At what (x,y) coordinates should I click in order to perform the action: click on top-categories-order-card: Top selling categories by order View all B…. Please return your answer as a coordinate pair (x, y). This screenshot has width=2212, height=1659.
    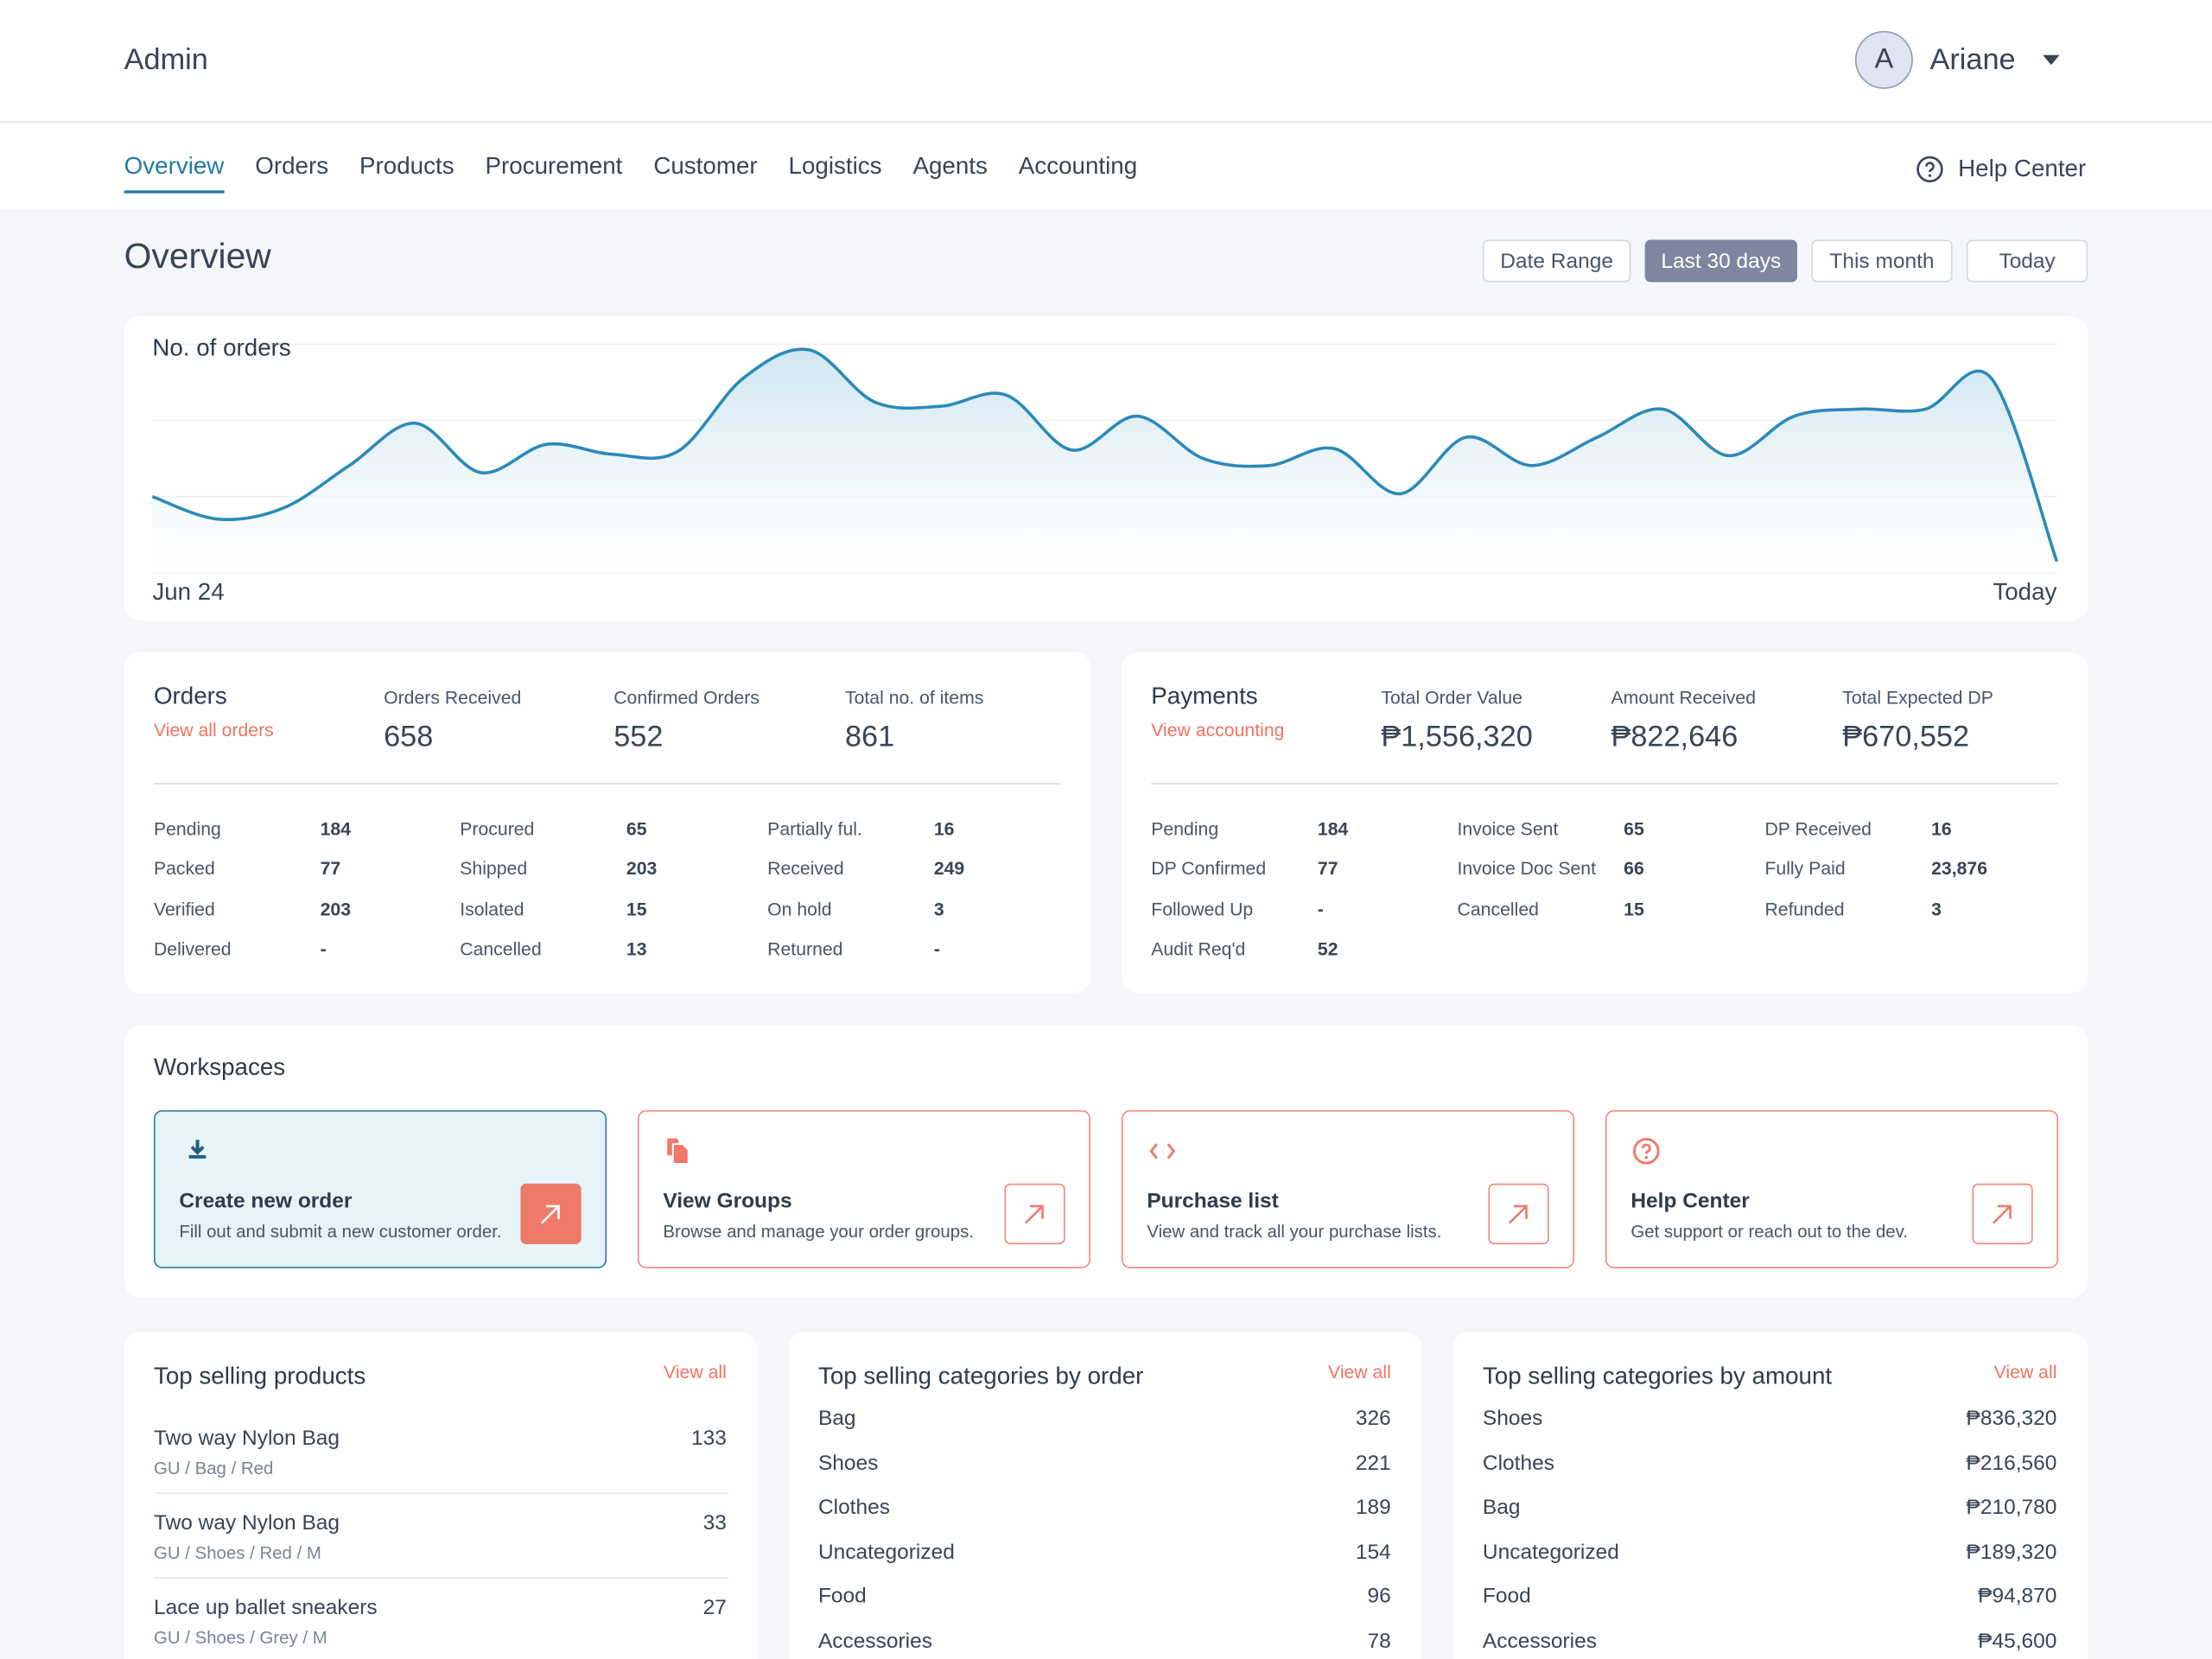
    Looking at the image, I should click on (1105, 1495).